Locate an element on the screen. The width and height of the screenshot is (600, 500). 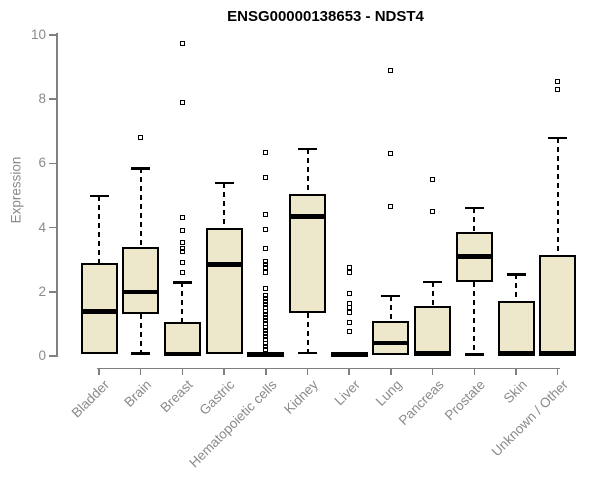
y-tick-label: 8 is located at coordinates (42, 99).